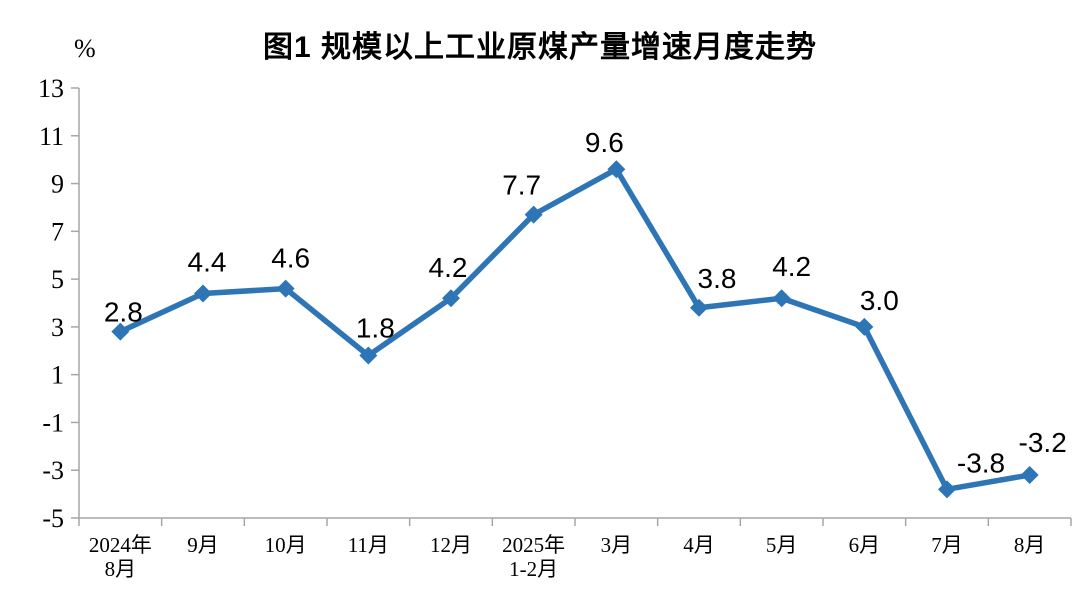 The image size is (1080, 598). I want to click on x-axis-category-label: 11月, so click(368, 545).